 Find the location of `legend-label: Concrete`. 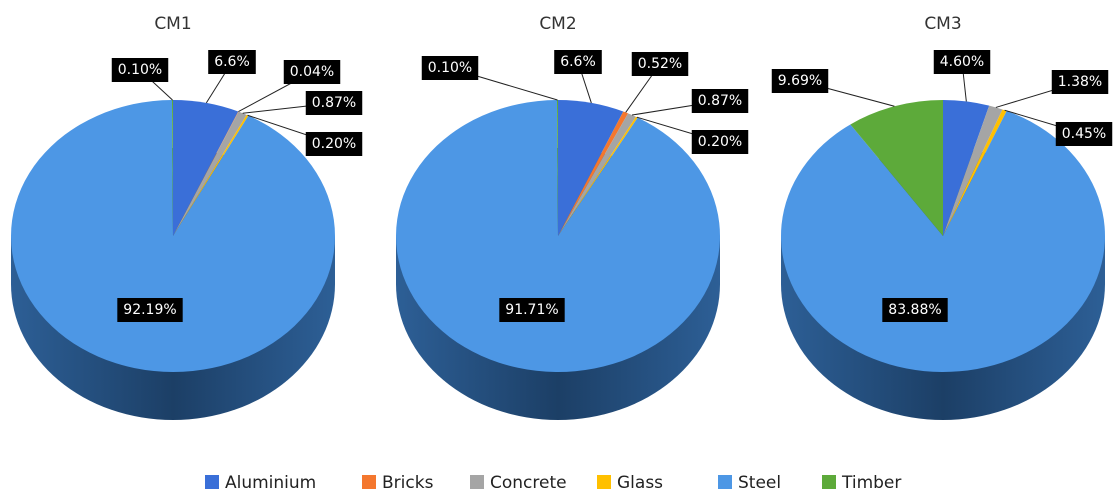

legend-label: Concrete is located at coordinates (528, 482).